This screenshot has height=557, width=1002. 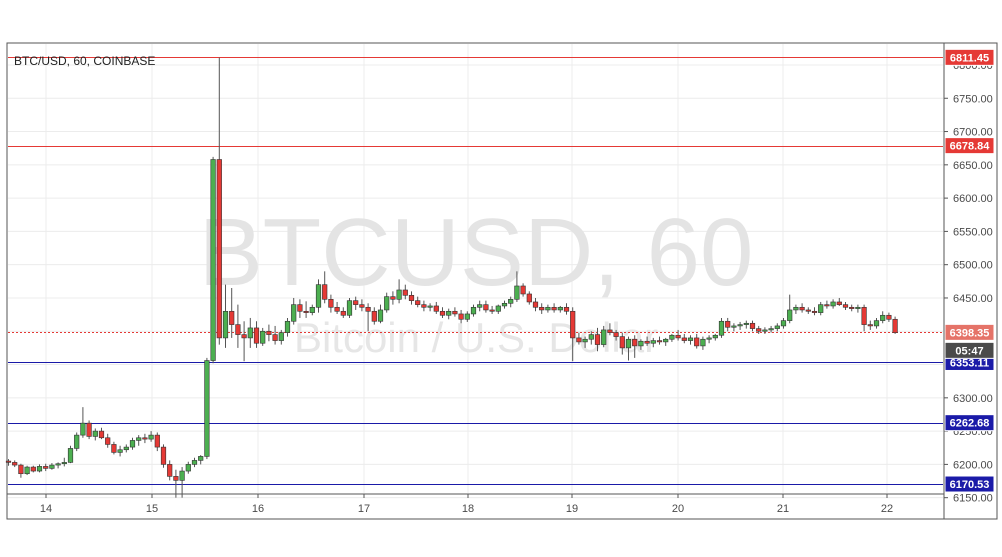 What do you see at coordinates (969, 57) in the screenshot?
I see `resistance-price-tag: 6811.45` at bounding box center [969, 57].